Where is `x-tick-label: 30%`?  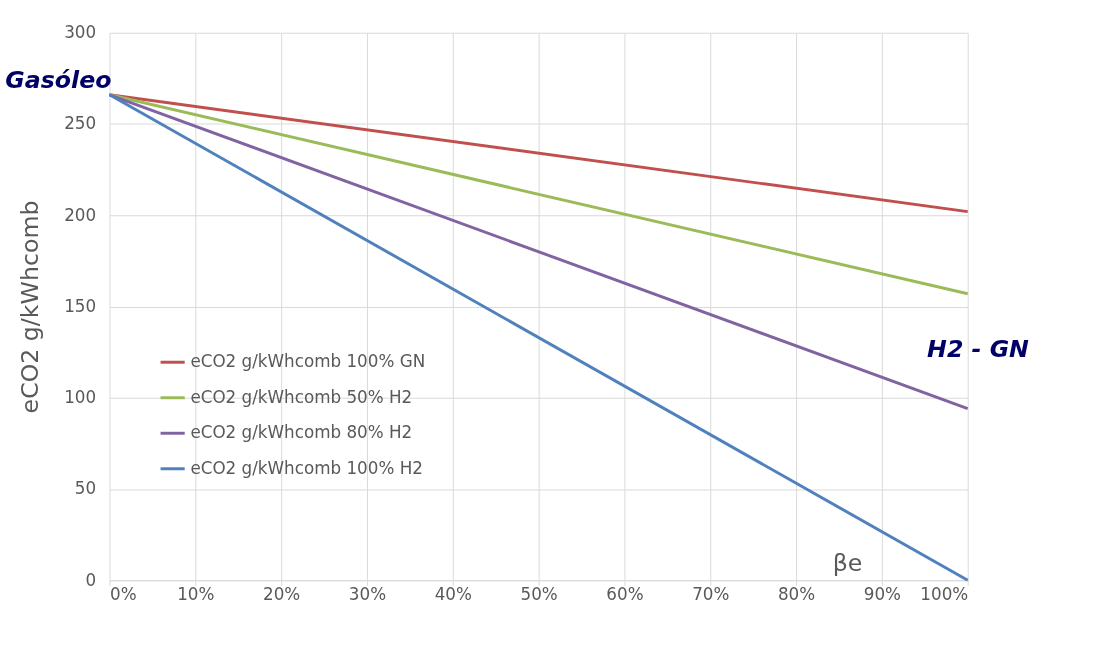
x-tick-label: 30% is located at coordinates (367, 594).